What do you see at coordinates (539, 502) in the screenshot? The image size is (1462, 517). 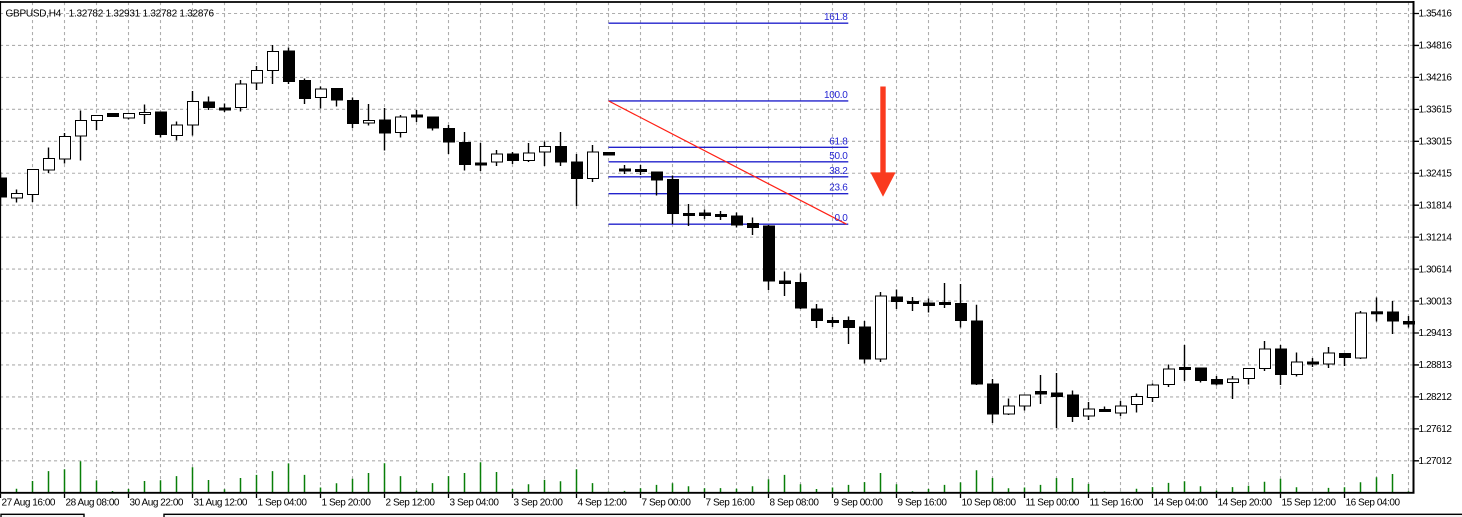 I see `svg-text: 3 Sep 20:00` at bounding box center [539, 502].